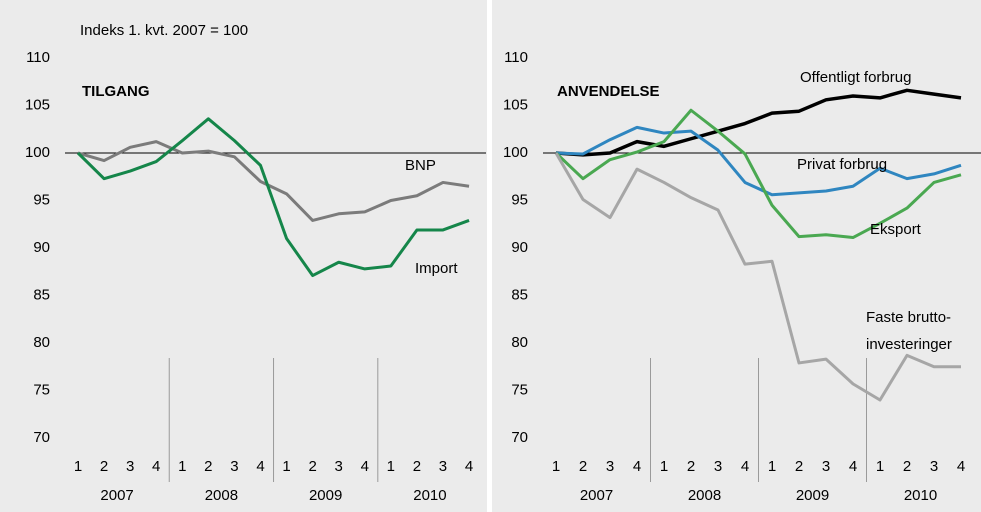 This screenshot has height=512, width=981. What do you see at coordinates (489, 256) in the screenshot?
I see `panel-divider` at bounding box center [489, 256].